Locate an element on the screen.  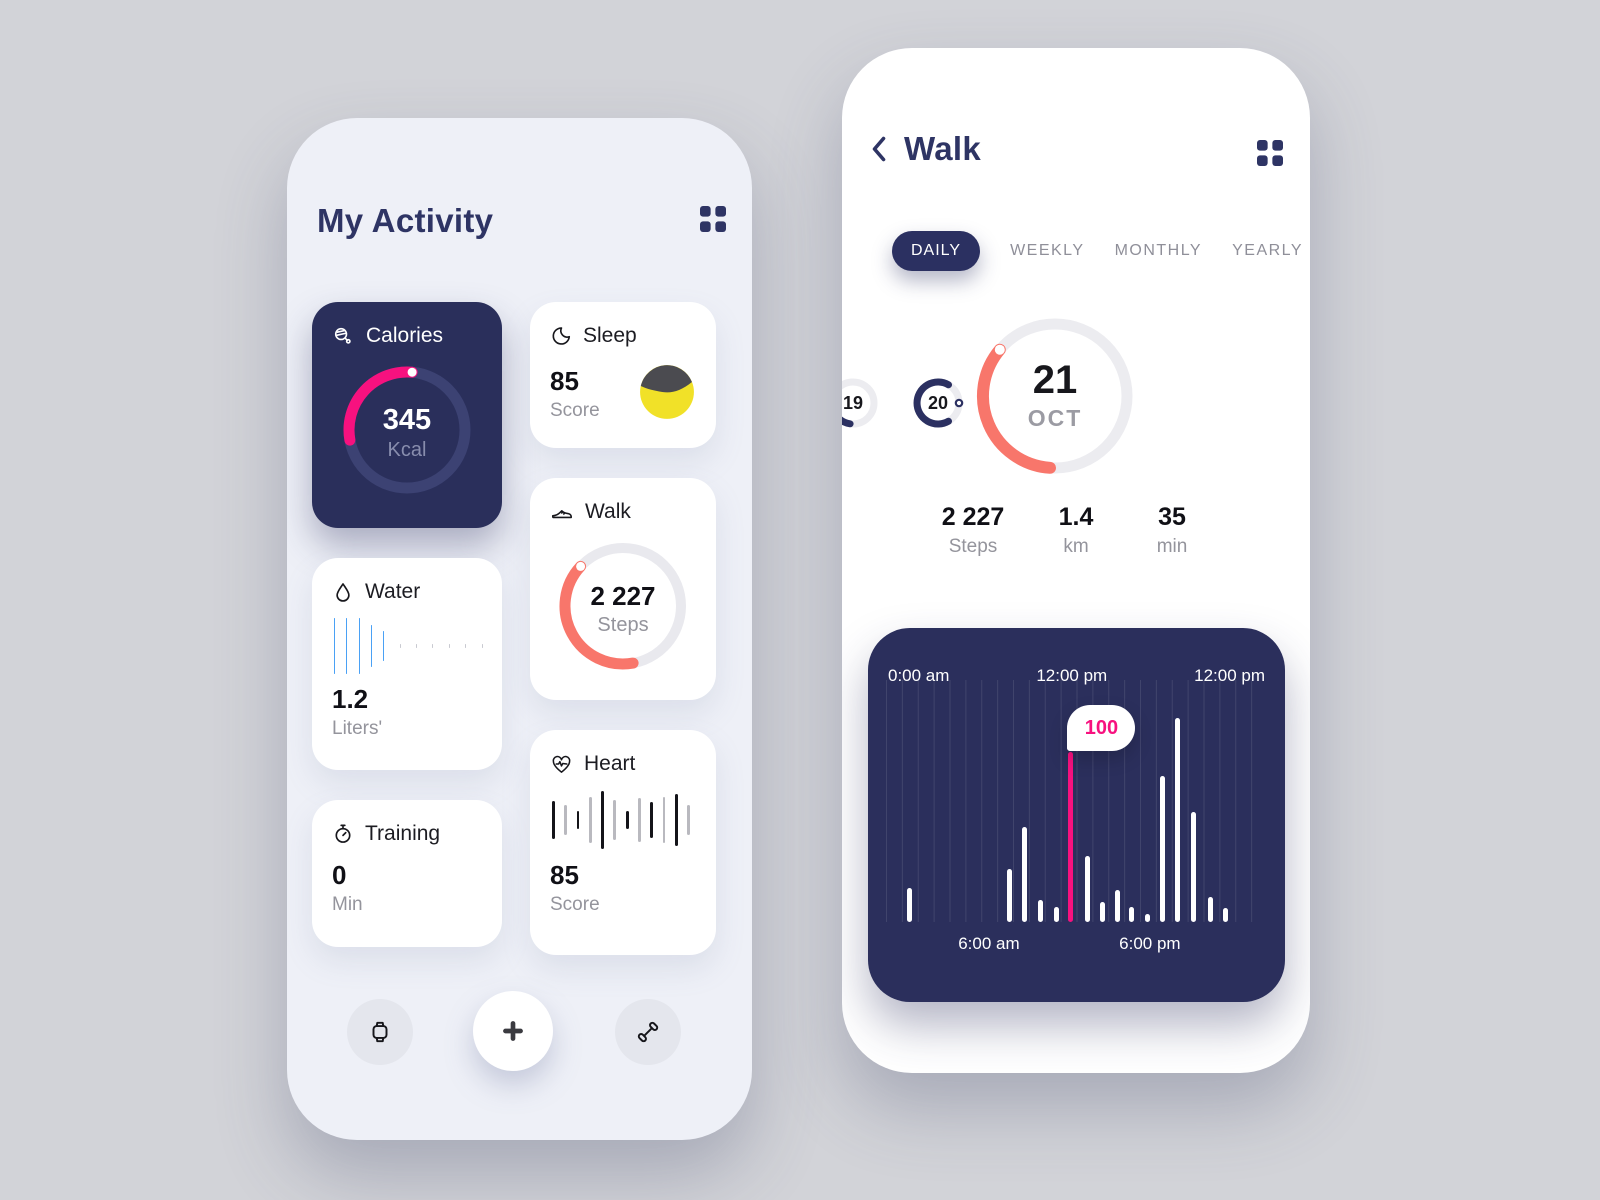
bottom-action-bar is located at coordinates (519, 1031).